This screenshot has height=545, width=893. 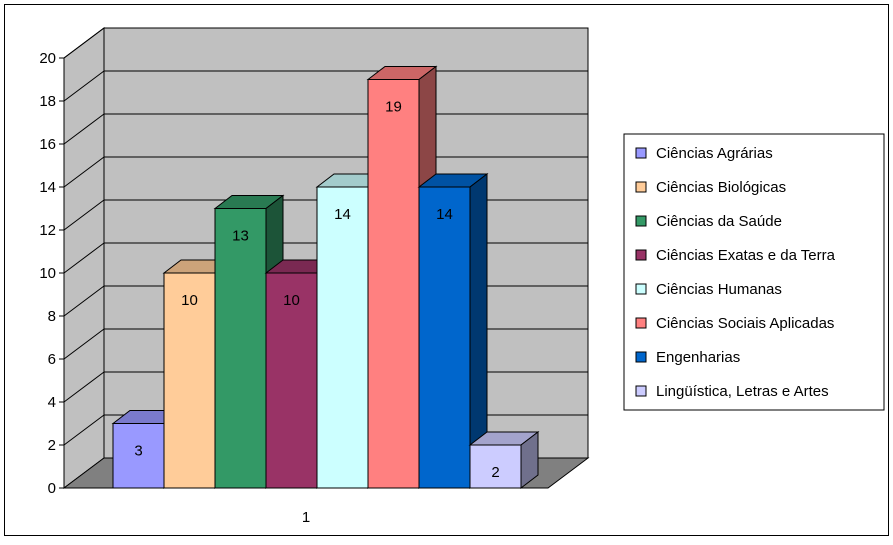 I want to click on y-tick-label: 8, so click(x=52, y=316).